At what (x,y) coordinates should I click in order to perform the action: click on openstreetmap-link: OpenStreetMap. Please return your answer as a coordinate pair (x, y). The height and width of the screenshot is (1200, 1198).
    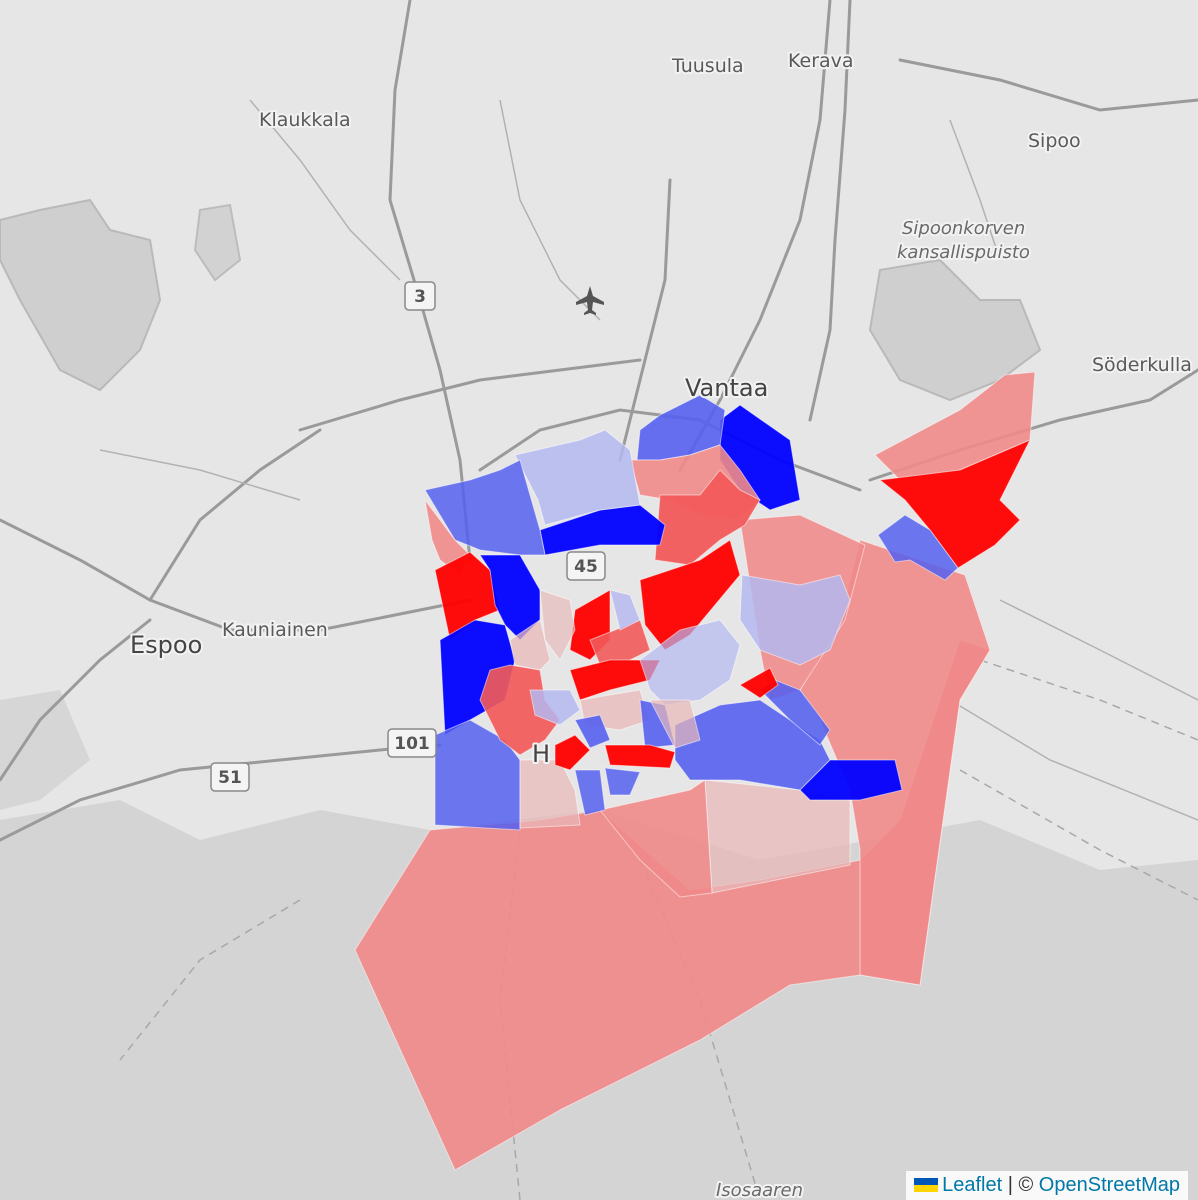
    Looking at the image, I should click on (1109, 1185).